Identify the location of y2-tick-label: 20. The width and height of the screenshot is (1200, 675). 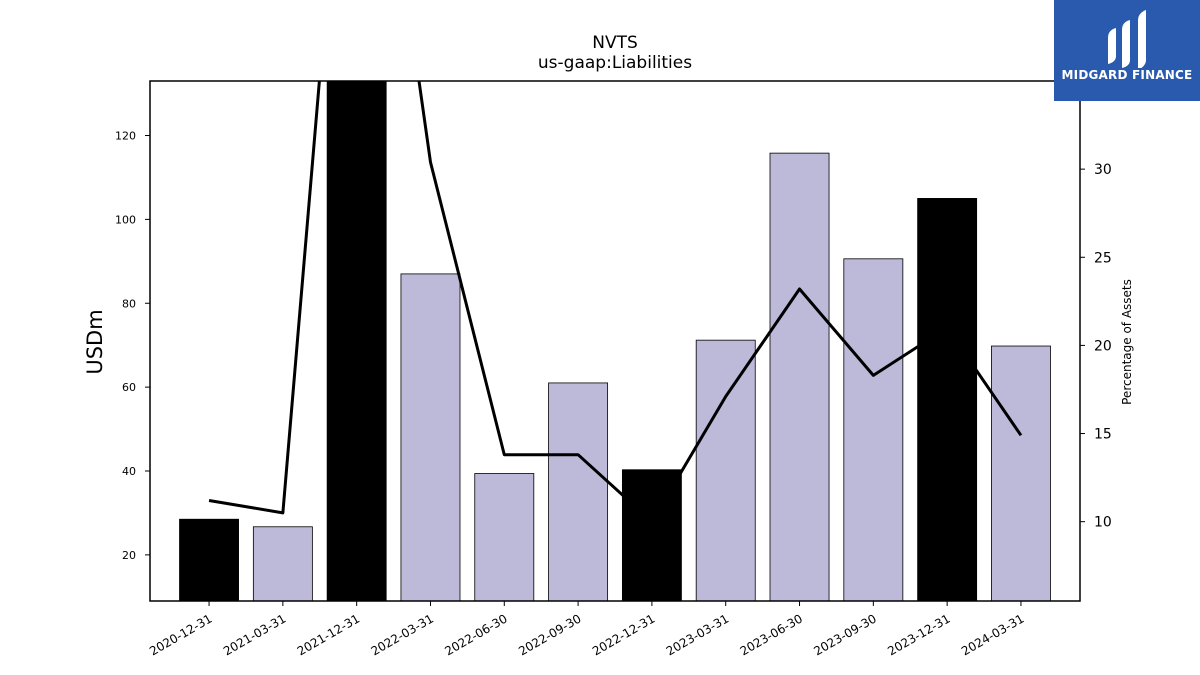
(1103, 346).